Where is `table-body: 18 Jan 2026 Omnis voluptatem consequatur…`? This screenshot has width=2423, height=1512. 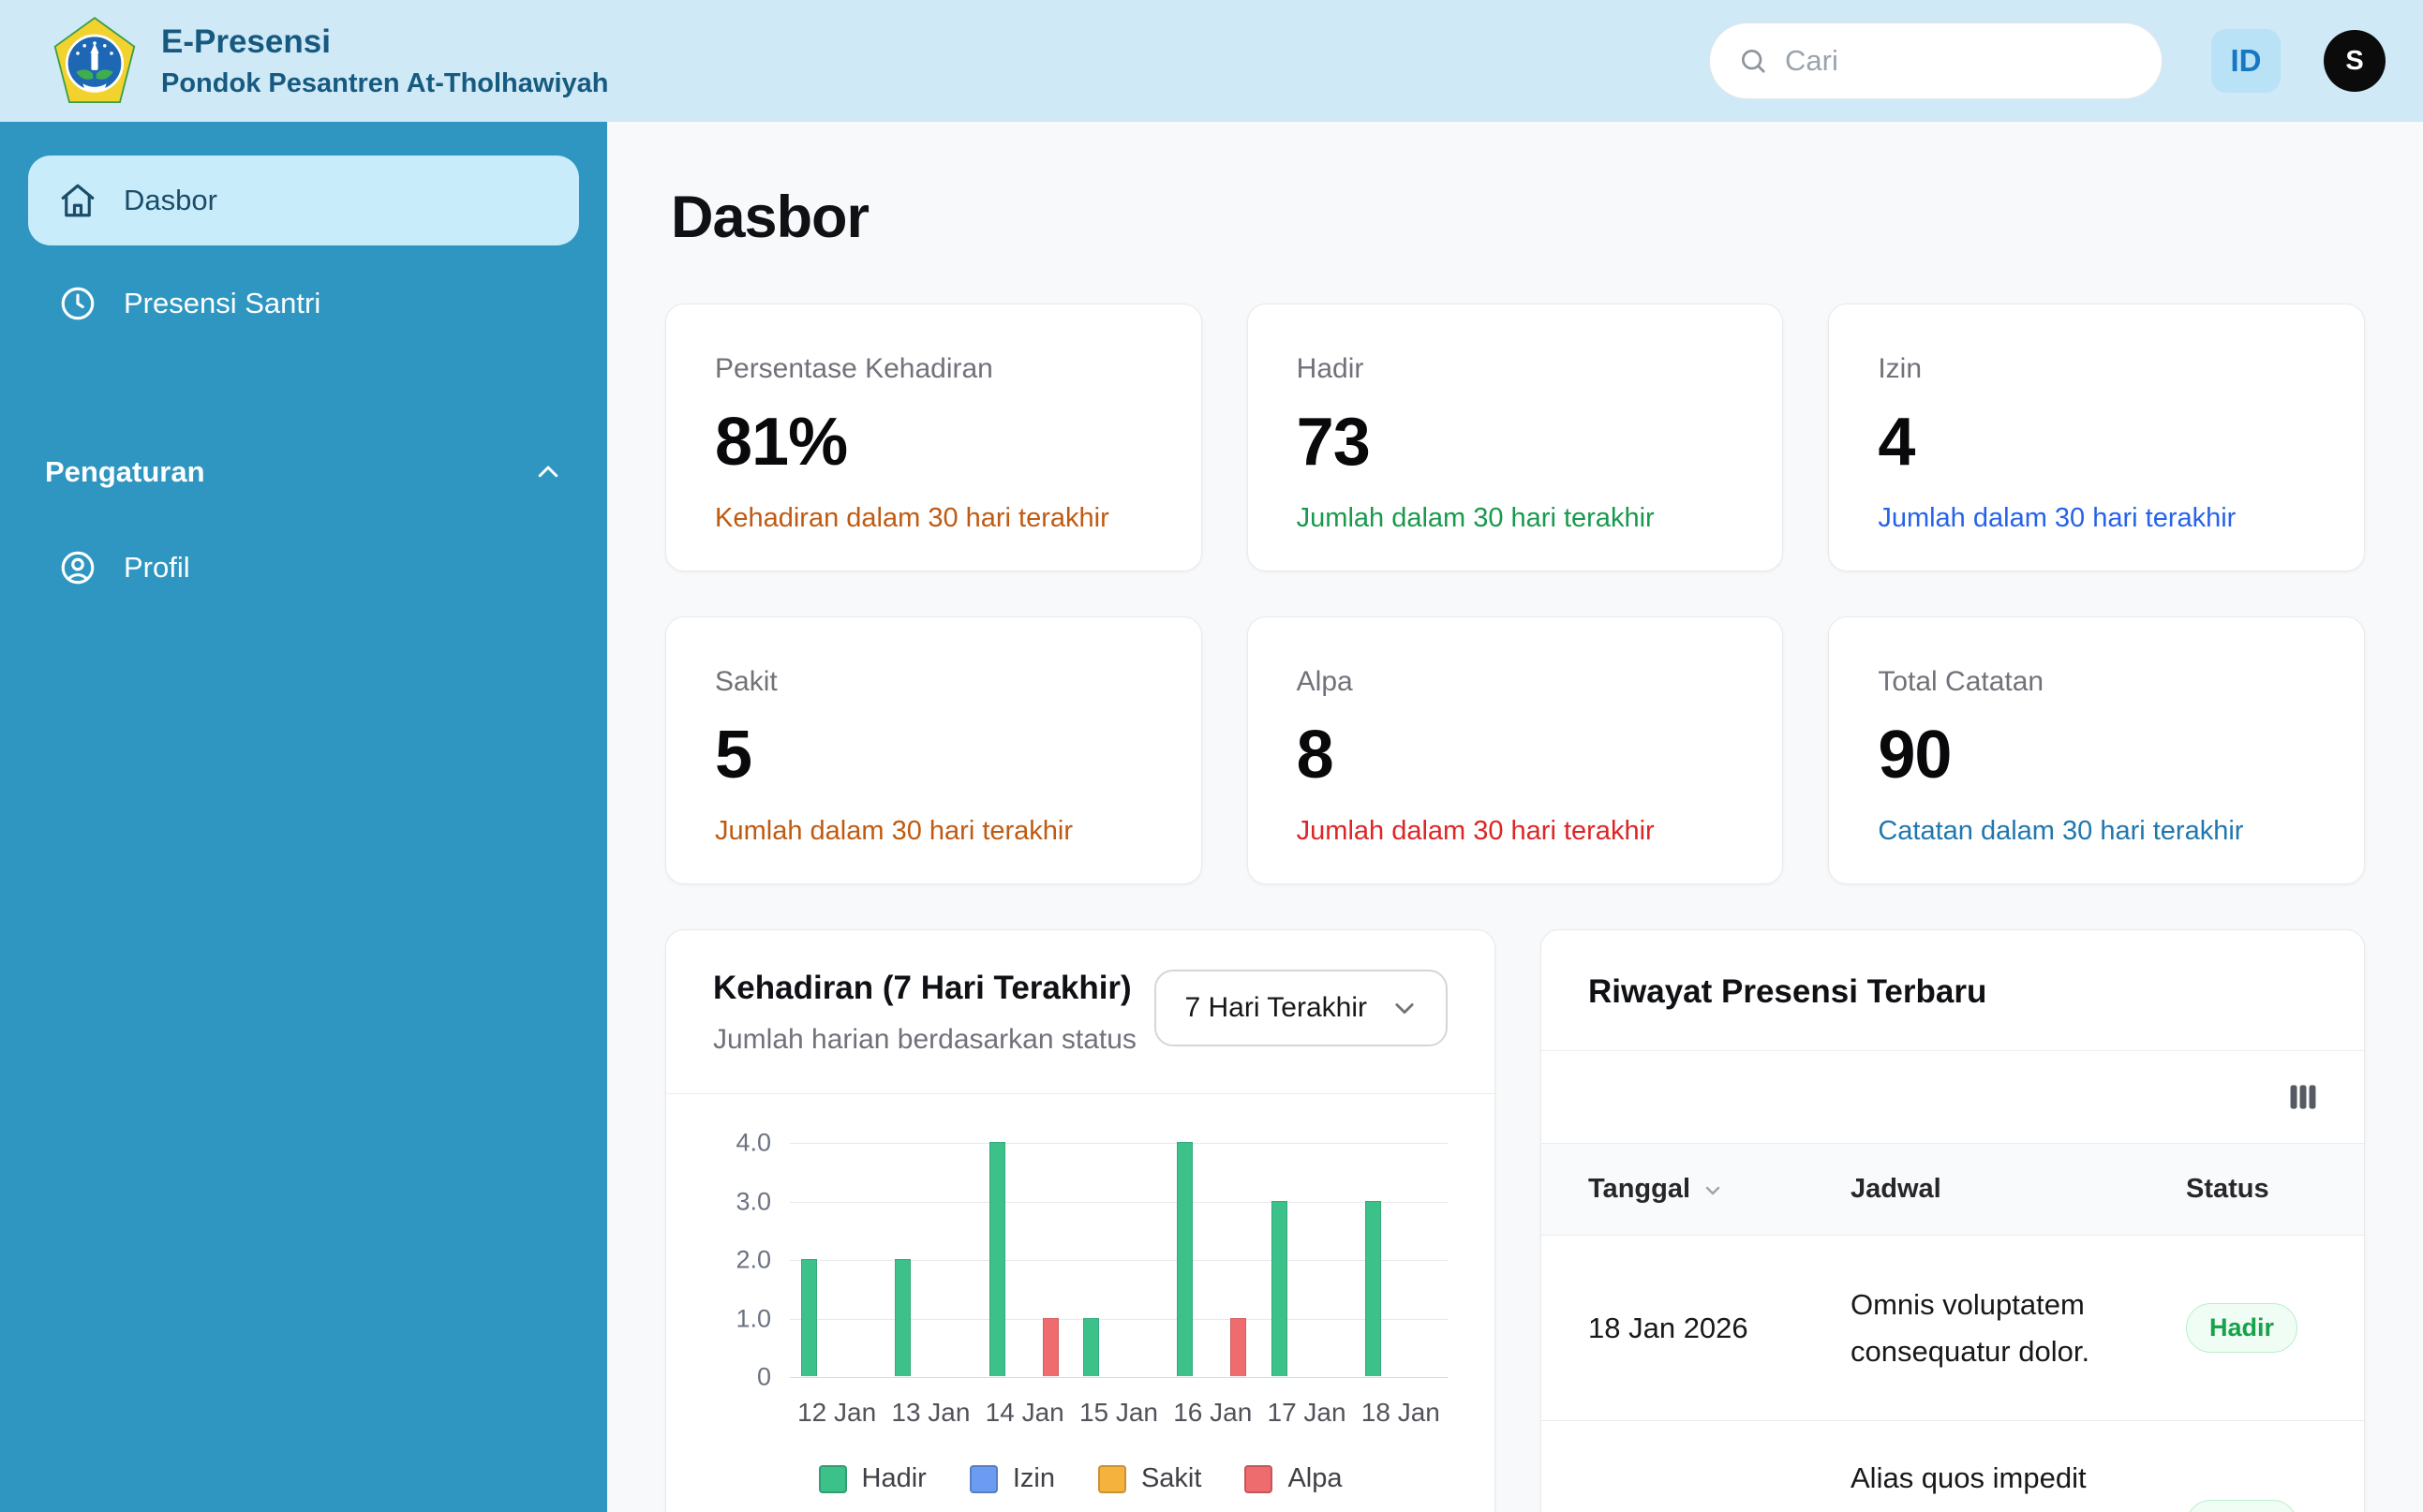
table-body: 18 Jan 2026 Omnis voluptatem consequatur… is located at coordinates (1952, 1373).